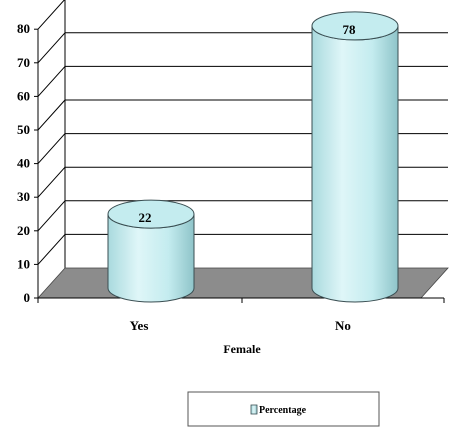 The image size is (468, 427). Describe the element at coordinates (23, 95) in the screenshot. I see `y-tick-label: 60` at that location.